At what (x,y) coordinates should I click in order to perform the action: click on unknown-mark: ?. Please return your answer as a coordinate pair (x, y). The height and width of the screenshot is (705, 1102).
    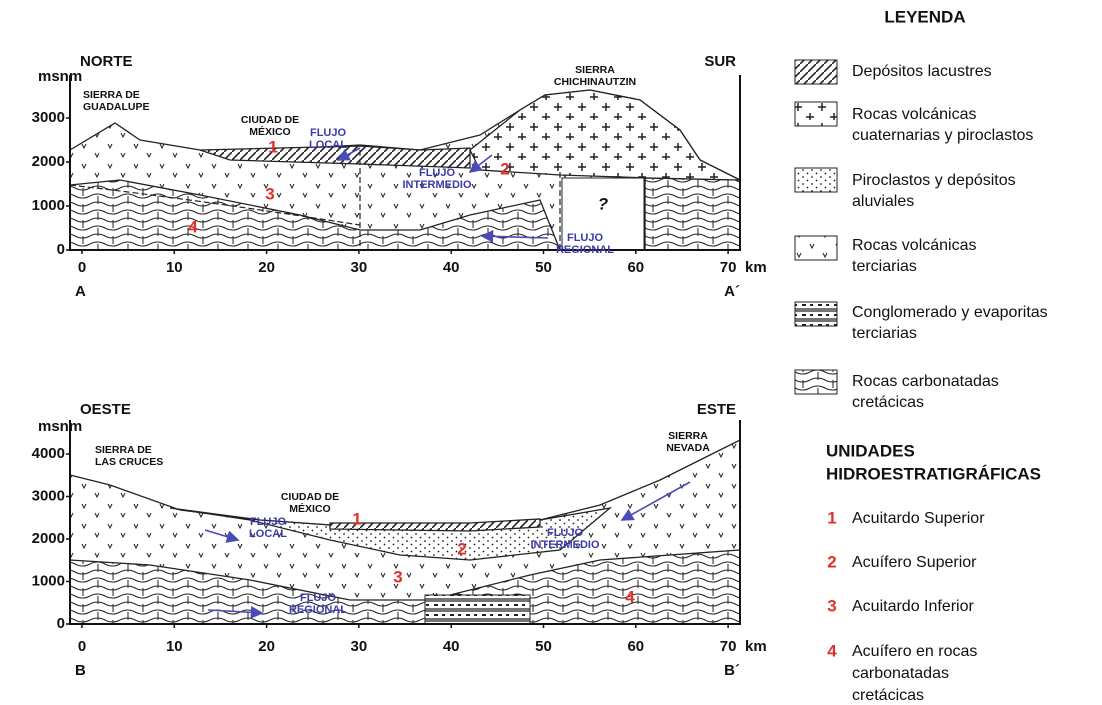
    Looking at the image, I should click on (603, 203).